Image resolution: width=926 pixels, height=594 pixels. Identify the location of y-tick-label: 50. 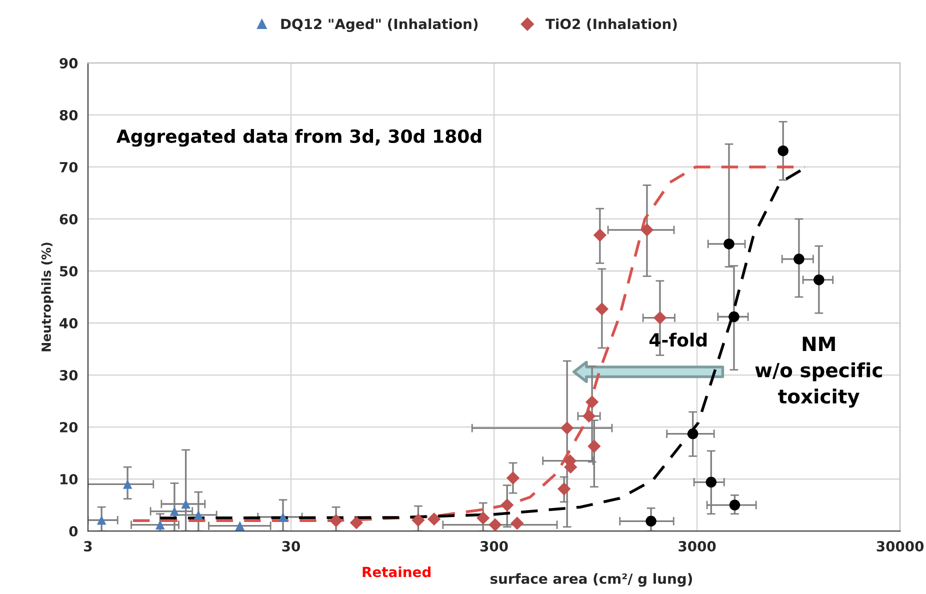
(69, 271).